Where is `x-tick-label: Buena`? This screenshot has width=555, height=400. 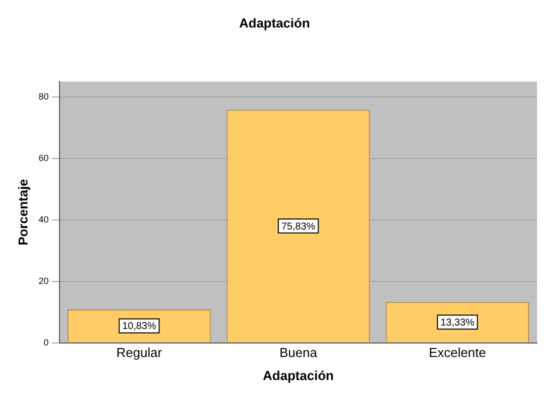
x-tick-label: Buena is located at coordinates (299, 352).